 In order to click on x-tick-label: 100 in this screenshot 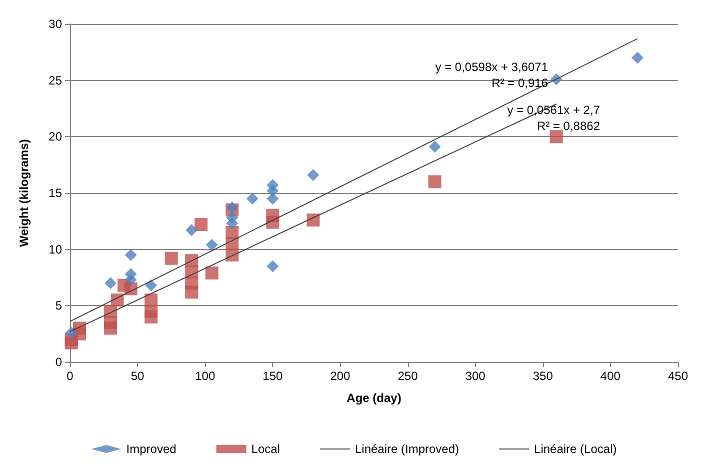, I will do `click(205, 376)`.